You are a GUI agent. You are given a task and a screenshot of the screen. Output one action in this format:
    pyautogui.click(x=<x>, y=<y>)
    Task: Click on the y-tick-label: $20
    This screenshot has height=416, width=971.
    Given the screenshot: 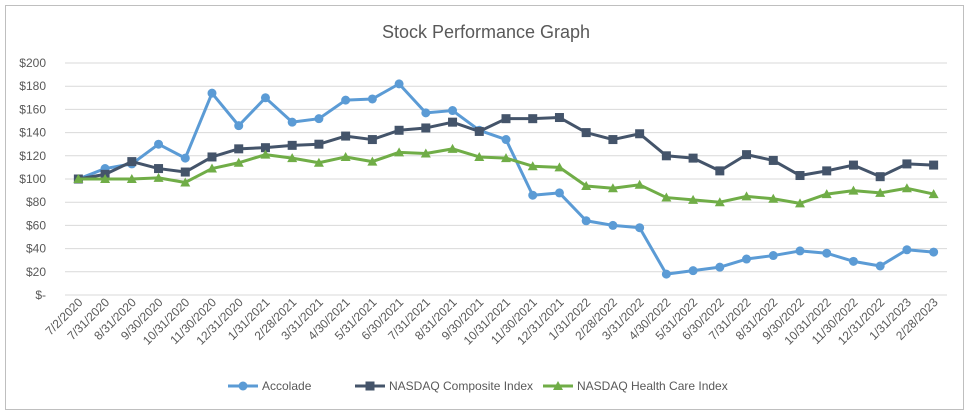 What is the action you would take?
    pyautogui.click(x=36, y=272)
    